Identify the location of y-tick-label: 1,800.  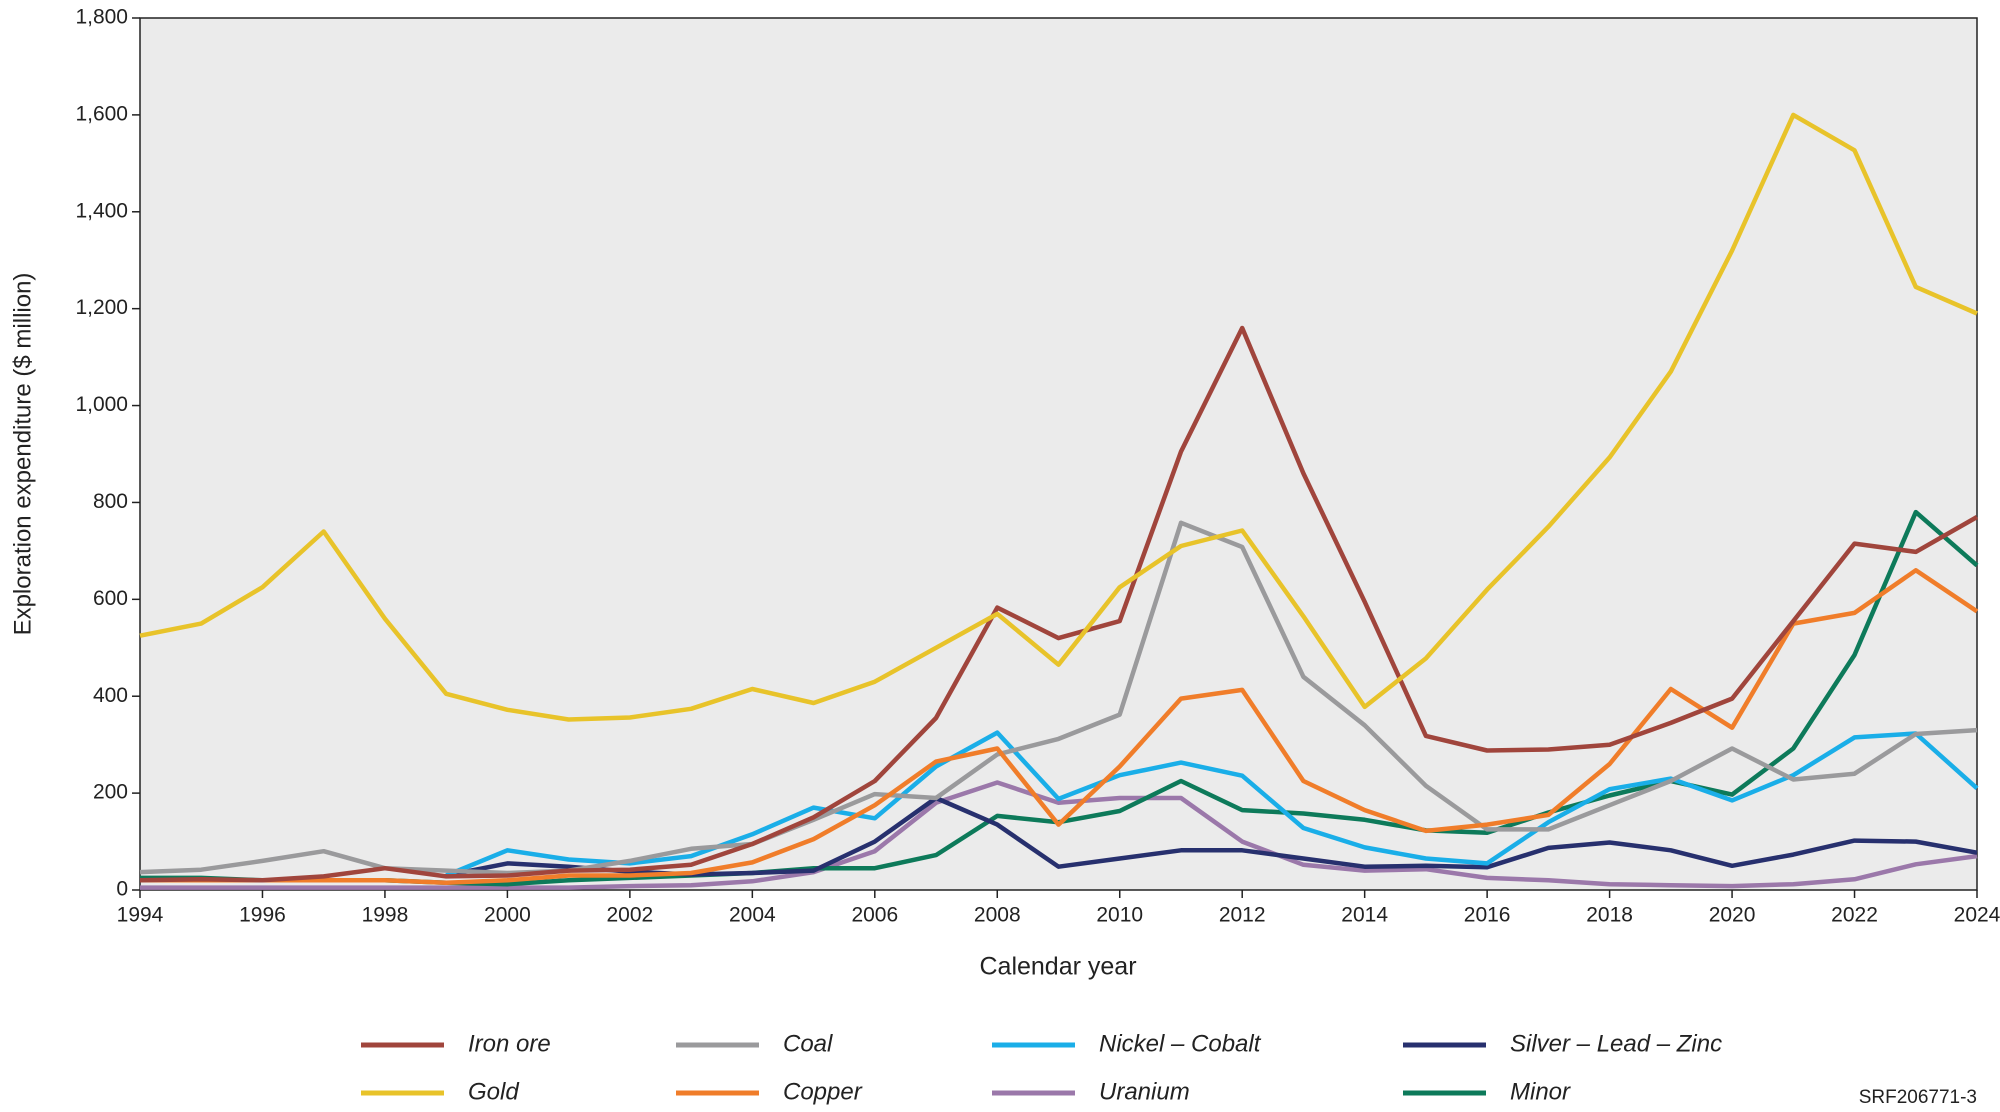
(101, 17).